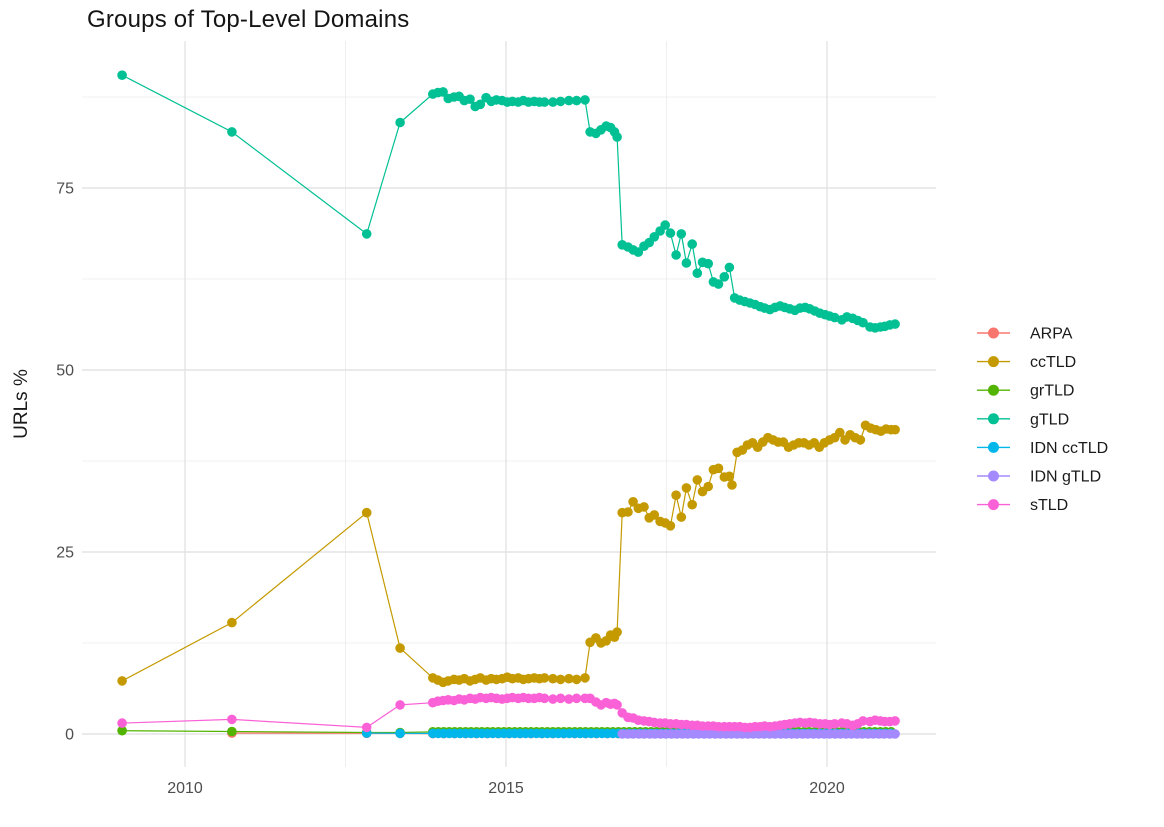 This screenshot has height=827, width=1164. I want to click on legend-label-idn-cctld: IDN ccTLD, so click(1069, 448).